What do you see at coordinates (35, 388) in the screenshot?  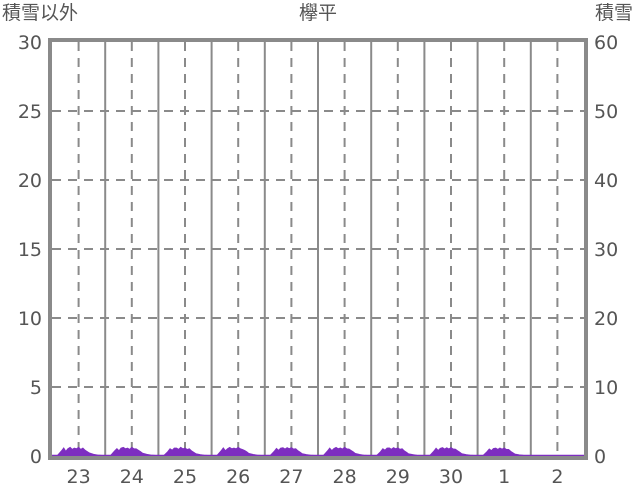 I see `left-tick-5: 5` at bounding box center [35, 388].